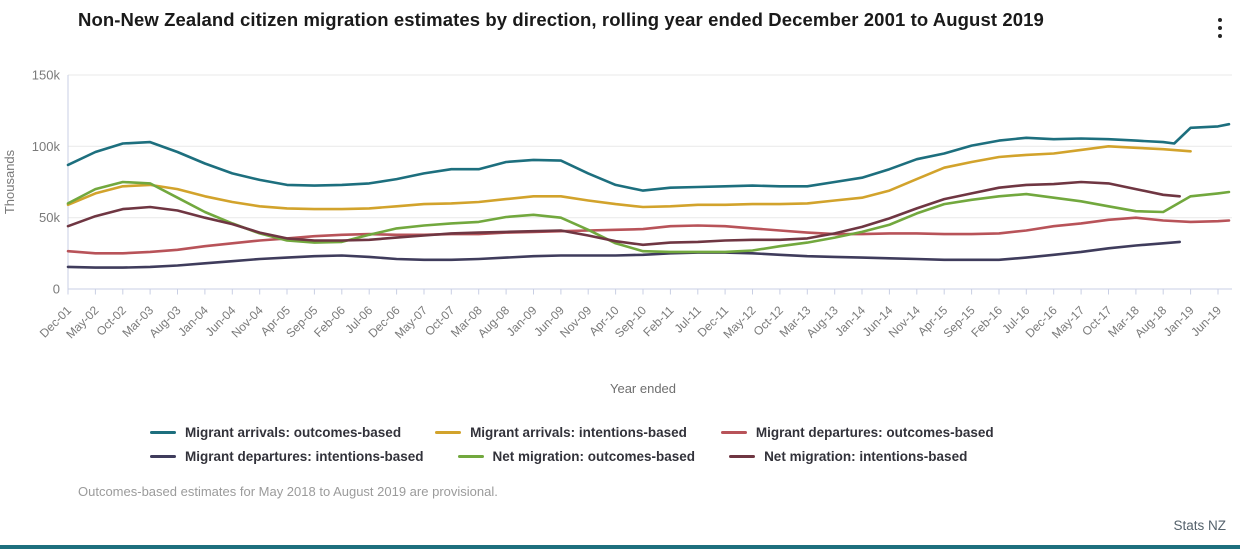  I want to click on legend-item-migrant-departures-intentions-based: Migrant departures: intentions-based, so click(287, 456).